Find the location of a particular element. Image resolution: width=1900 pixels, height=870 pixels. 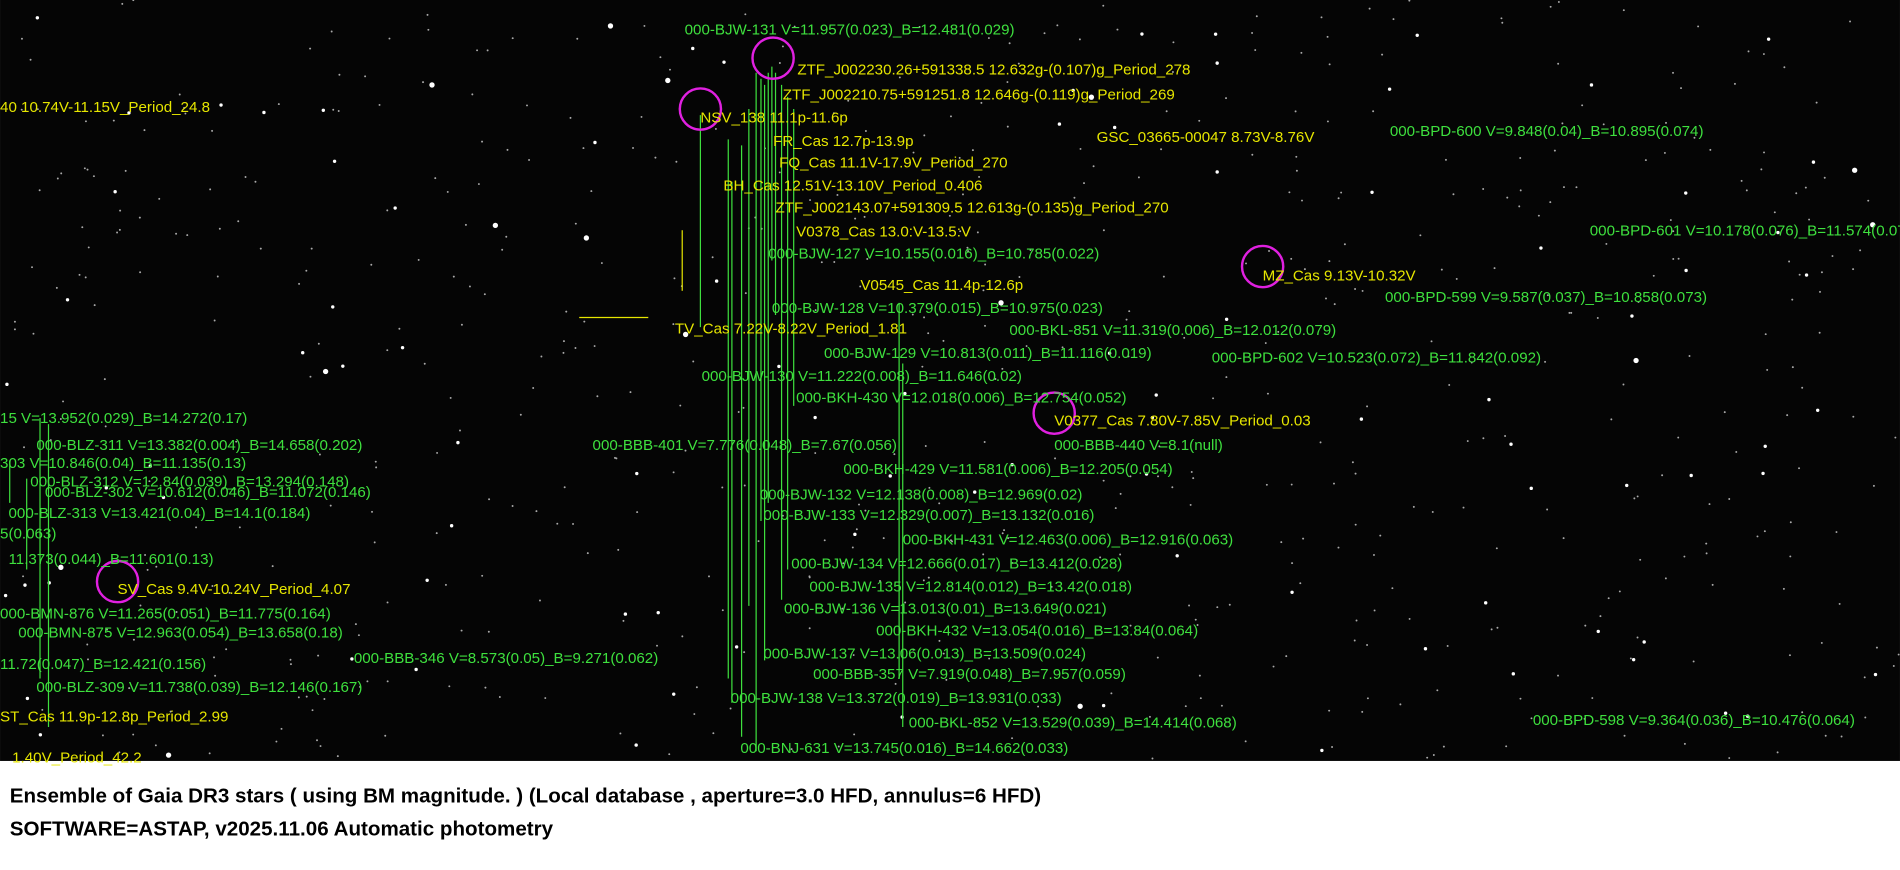

variable-label: FQ_Cas 11.1V-17.9V_Period_270 is located at coordinates (893, 163).